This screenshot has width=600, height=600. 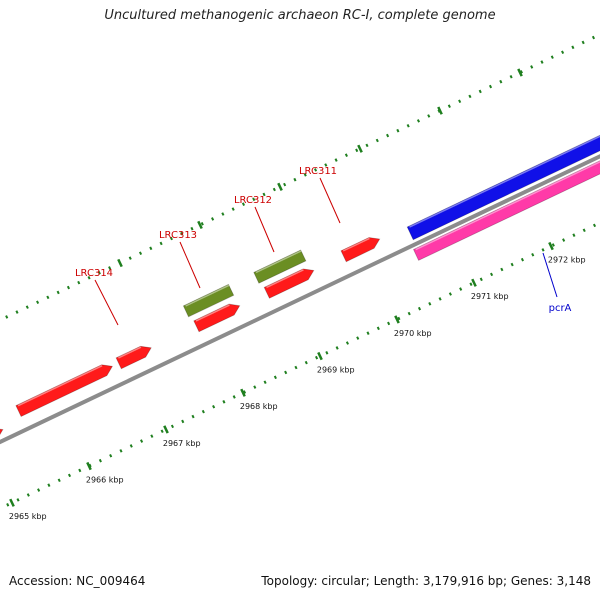 I want to click on gene-arrow-pcra, so click(x=506, y=210).